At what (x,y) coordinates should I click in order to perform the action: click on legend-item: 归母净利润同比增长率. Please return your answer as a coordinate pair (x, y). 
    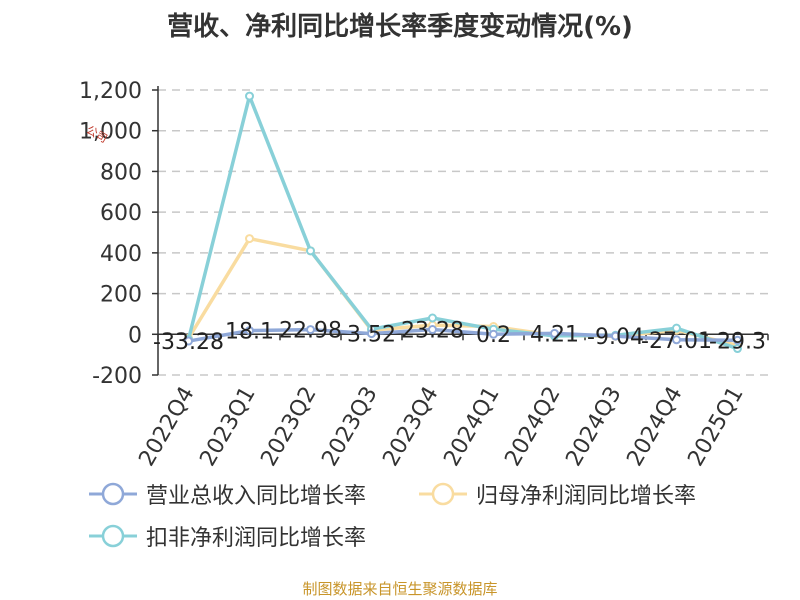
    Looking at the image, I should click on (557, 494).